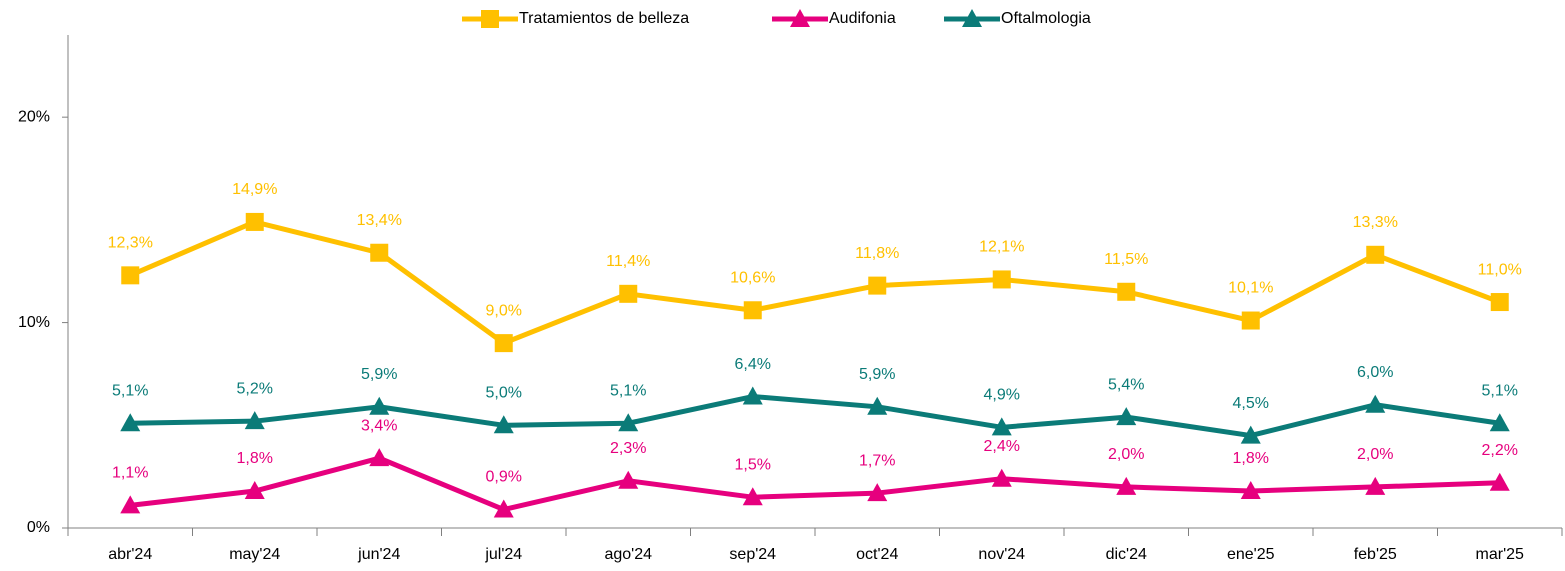  Describe the element at coordinates (503, 554) in the screenshot. I see `x-tick-label: jul'24` at that location.